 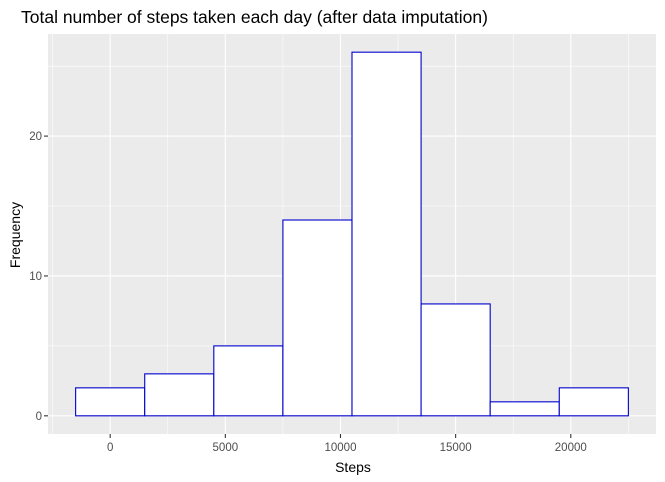 I want to click on x-tick-label: 20000, so click(x=571, y=448).